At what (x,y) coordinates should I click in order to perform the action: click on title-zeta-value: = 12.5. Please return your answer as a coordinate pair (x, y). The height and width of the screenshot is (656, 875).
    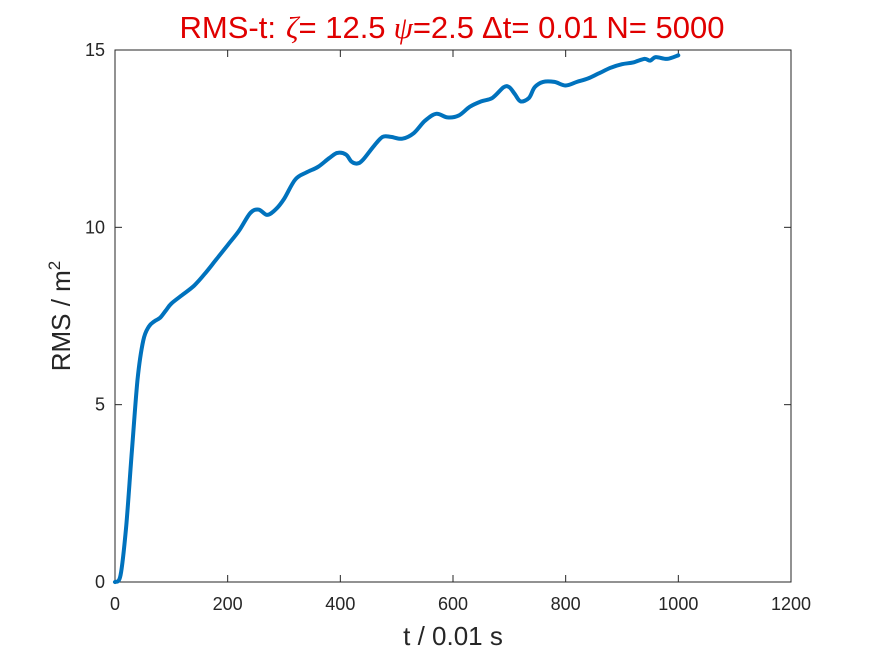
    Looking at the image, I should click on (342, 27).